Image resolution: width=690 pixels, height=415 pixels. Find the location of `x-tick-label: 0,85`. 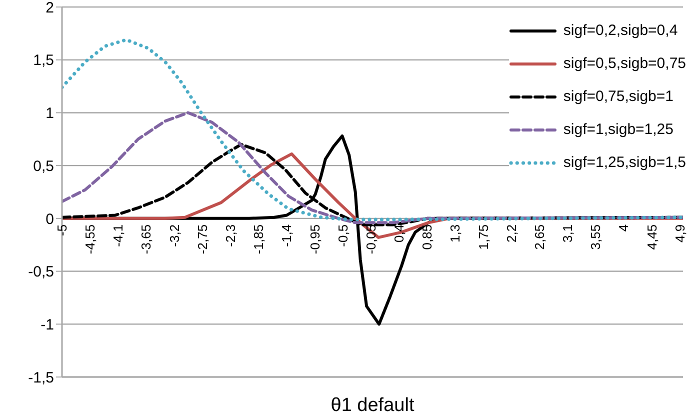

x-tick-label: 0,85 is located at coordinates (427, 237).